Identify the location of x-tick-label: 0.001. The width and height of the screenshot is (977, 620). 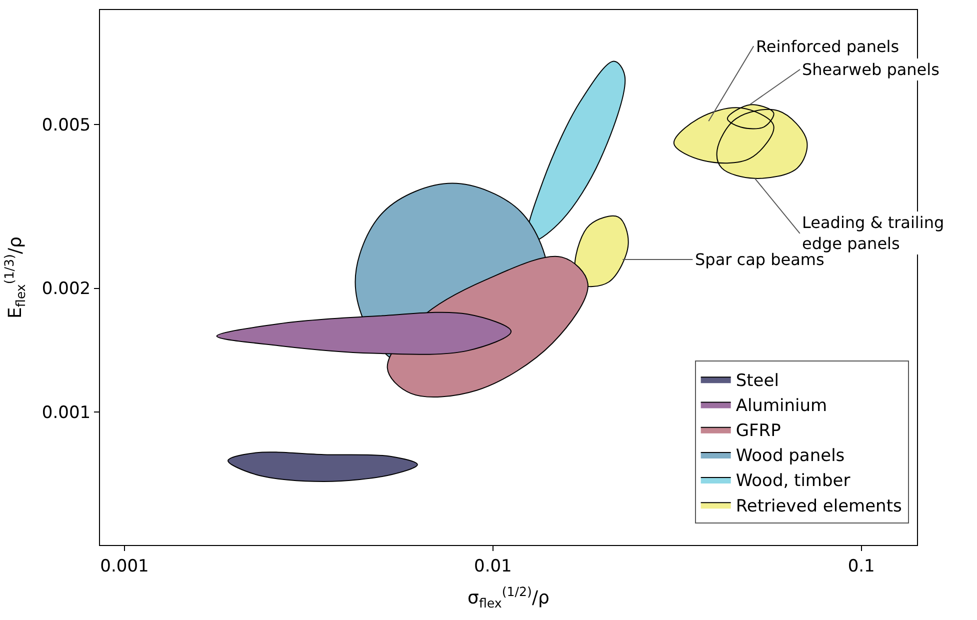
(124, 566).